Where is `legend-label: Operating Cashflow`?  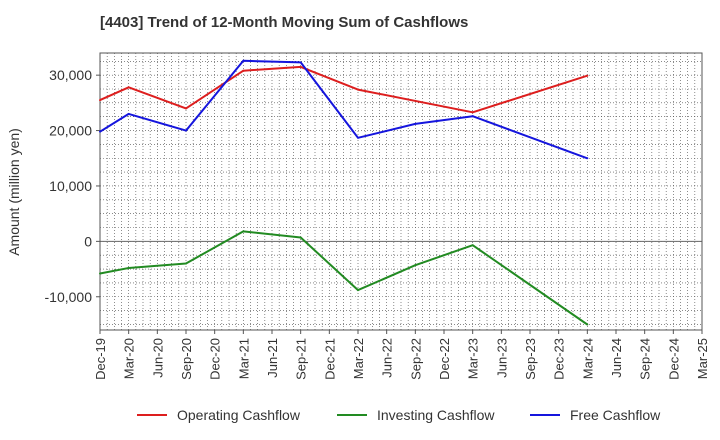
legend-label: Operating Cashflow is located at coordinates (238, 415).